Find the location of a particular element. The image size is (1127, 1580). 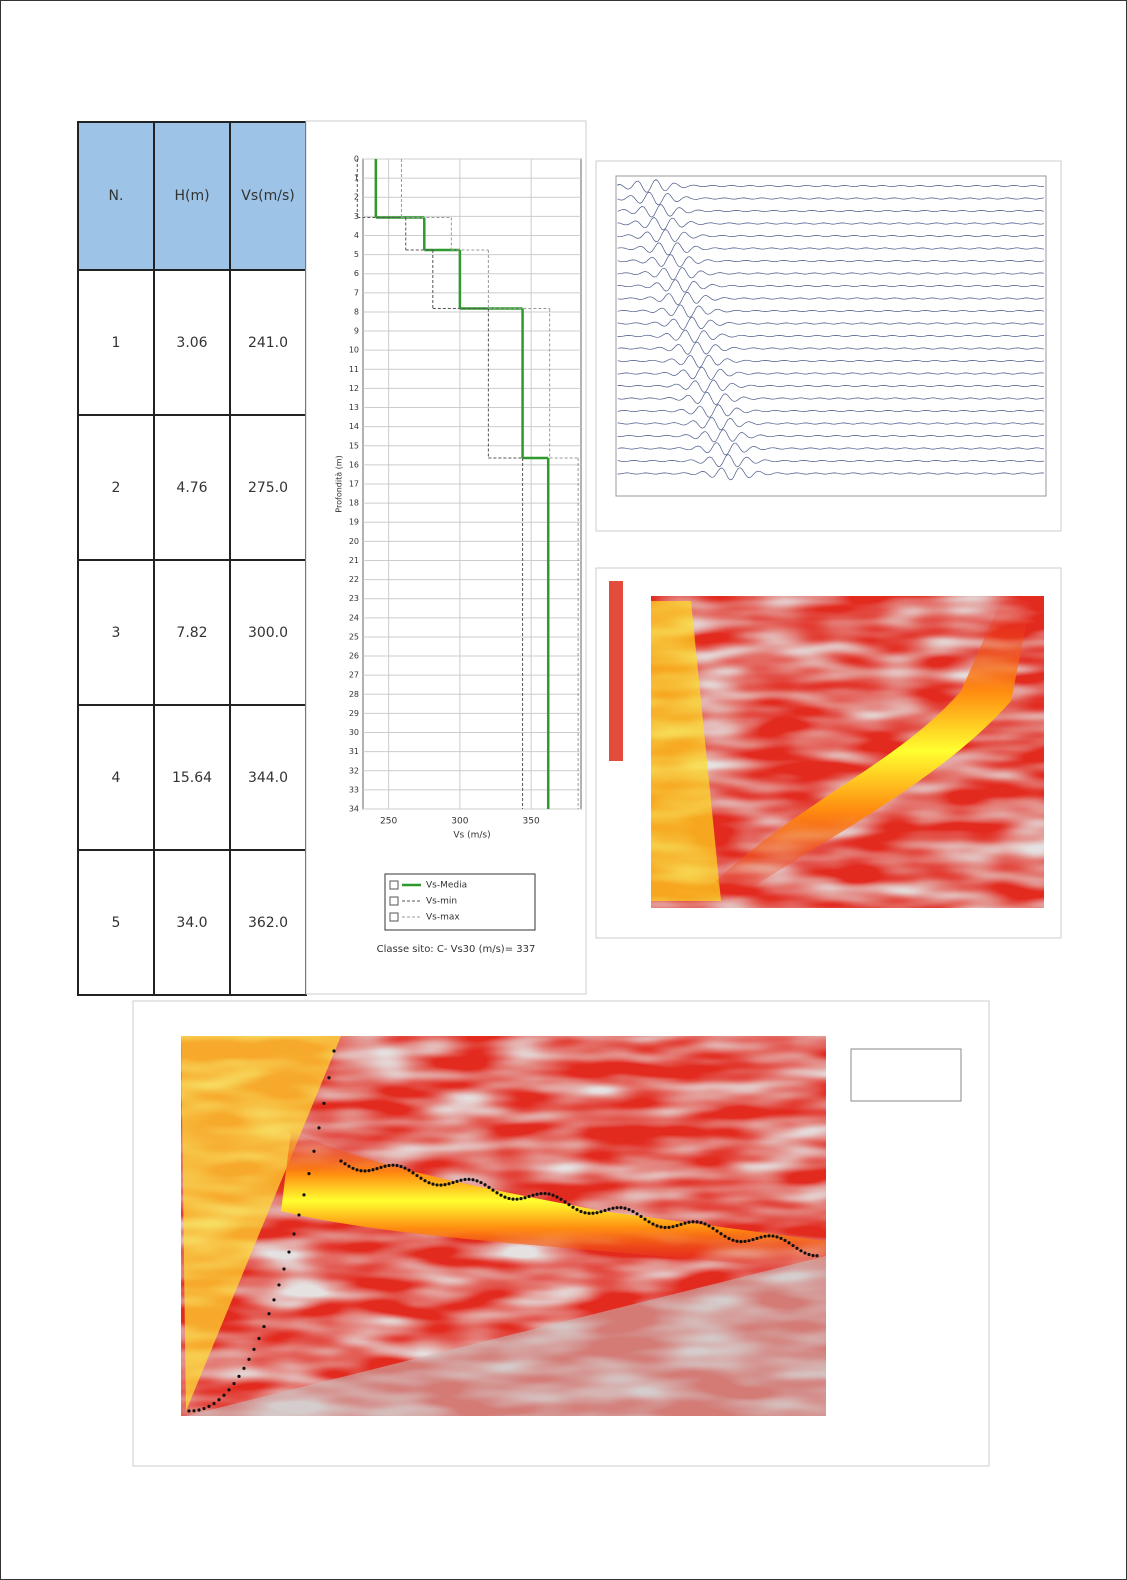

y-tick-label: 7 is located at coordinates (356, 292).